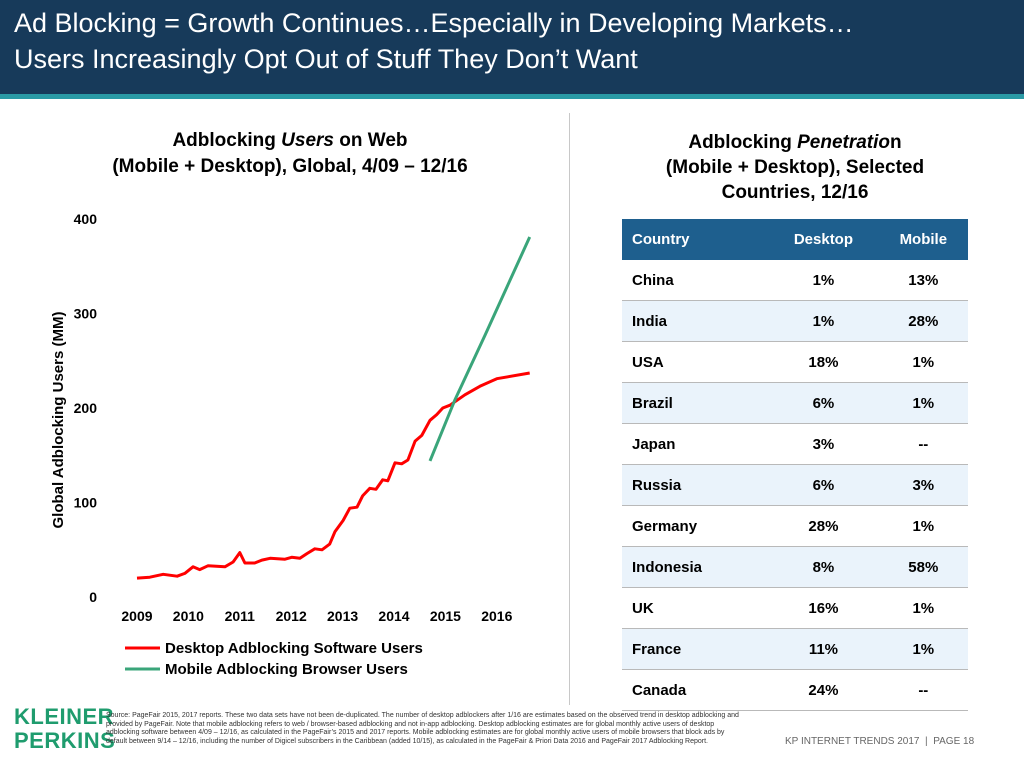 This screenshot has width=1024, height=769. What do you see at coordinates (240, 616) in the screenshot?
I see `x-tick-label: 2011` at bounding box center [240, 616].